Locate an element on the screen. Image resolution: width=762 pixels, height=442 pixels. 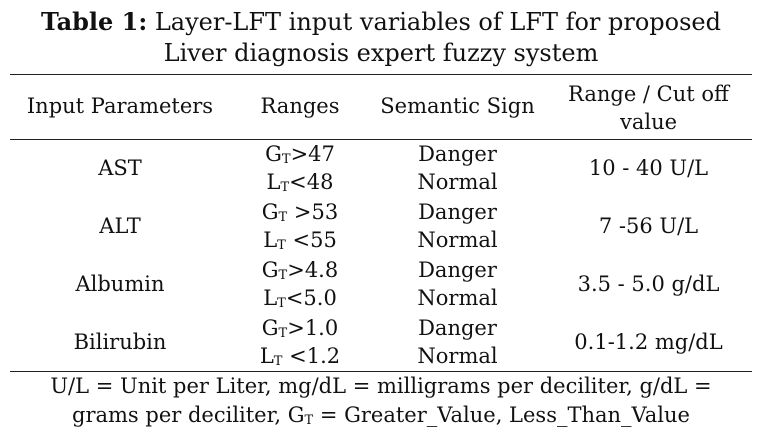
less-value: <48 is located at coordinates (311, 182).